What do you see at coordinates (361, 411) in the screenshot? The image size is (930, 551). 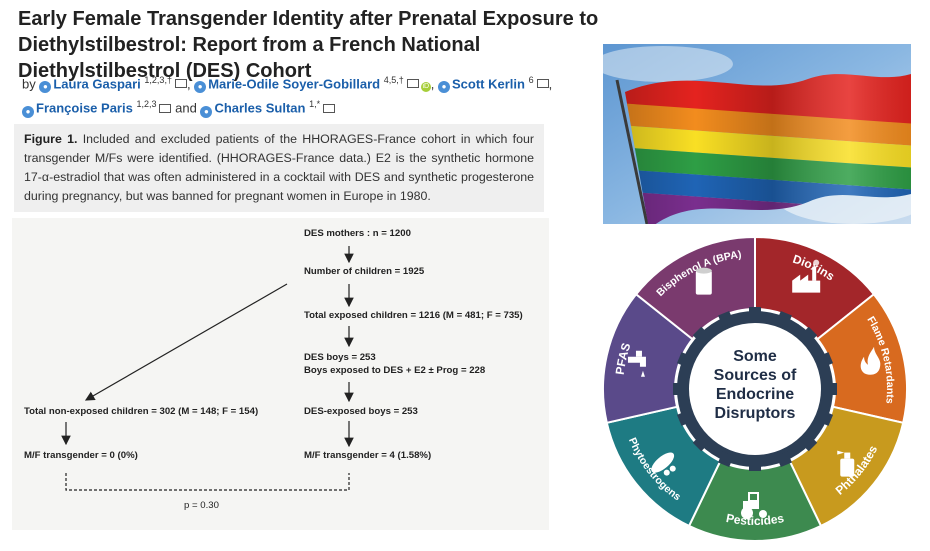 I see `node-exposed-boys: DES-exposed boys = 253` at bounding box center [361, 411].